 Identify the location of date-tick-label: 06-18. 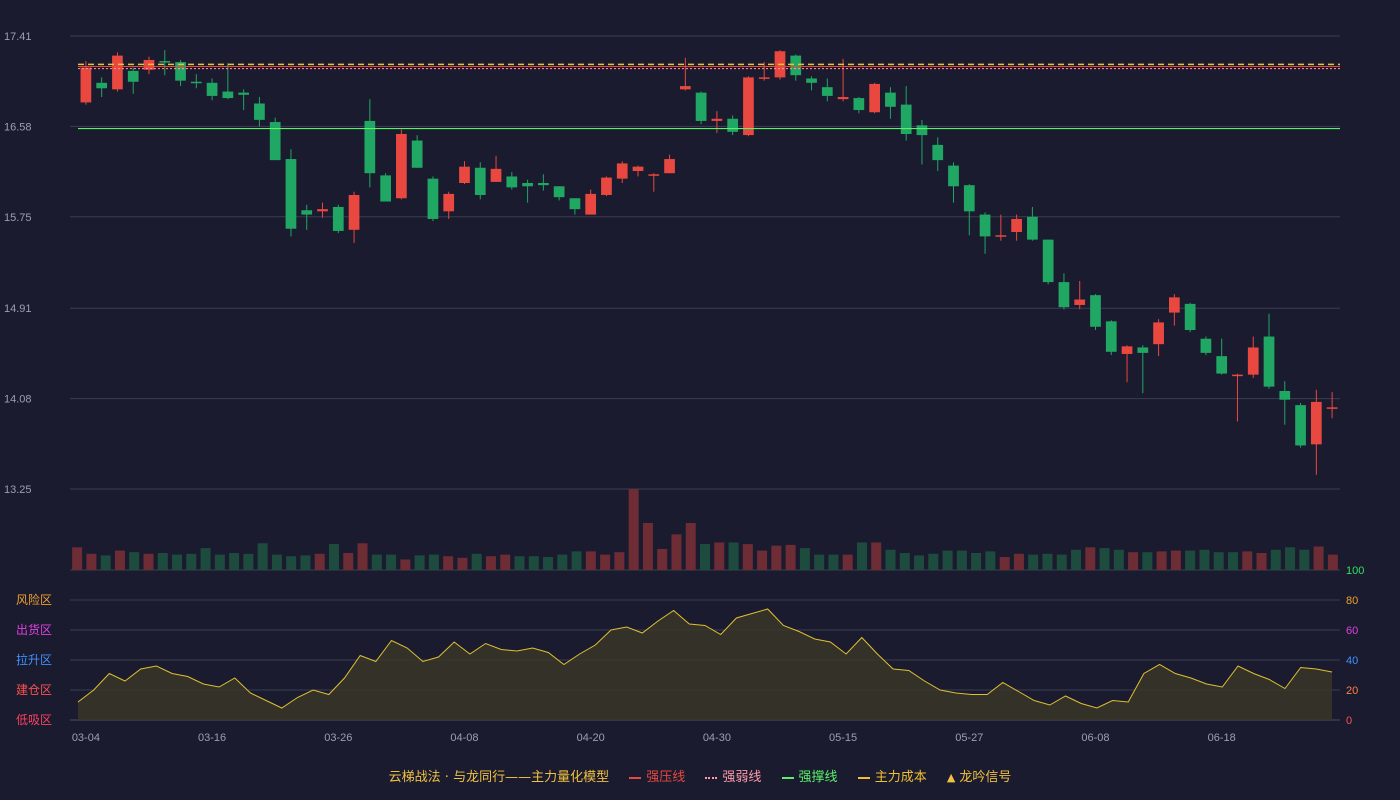
(1222, 738).